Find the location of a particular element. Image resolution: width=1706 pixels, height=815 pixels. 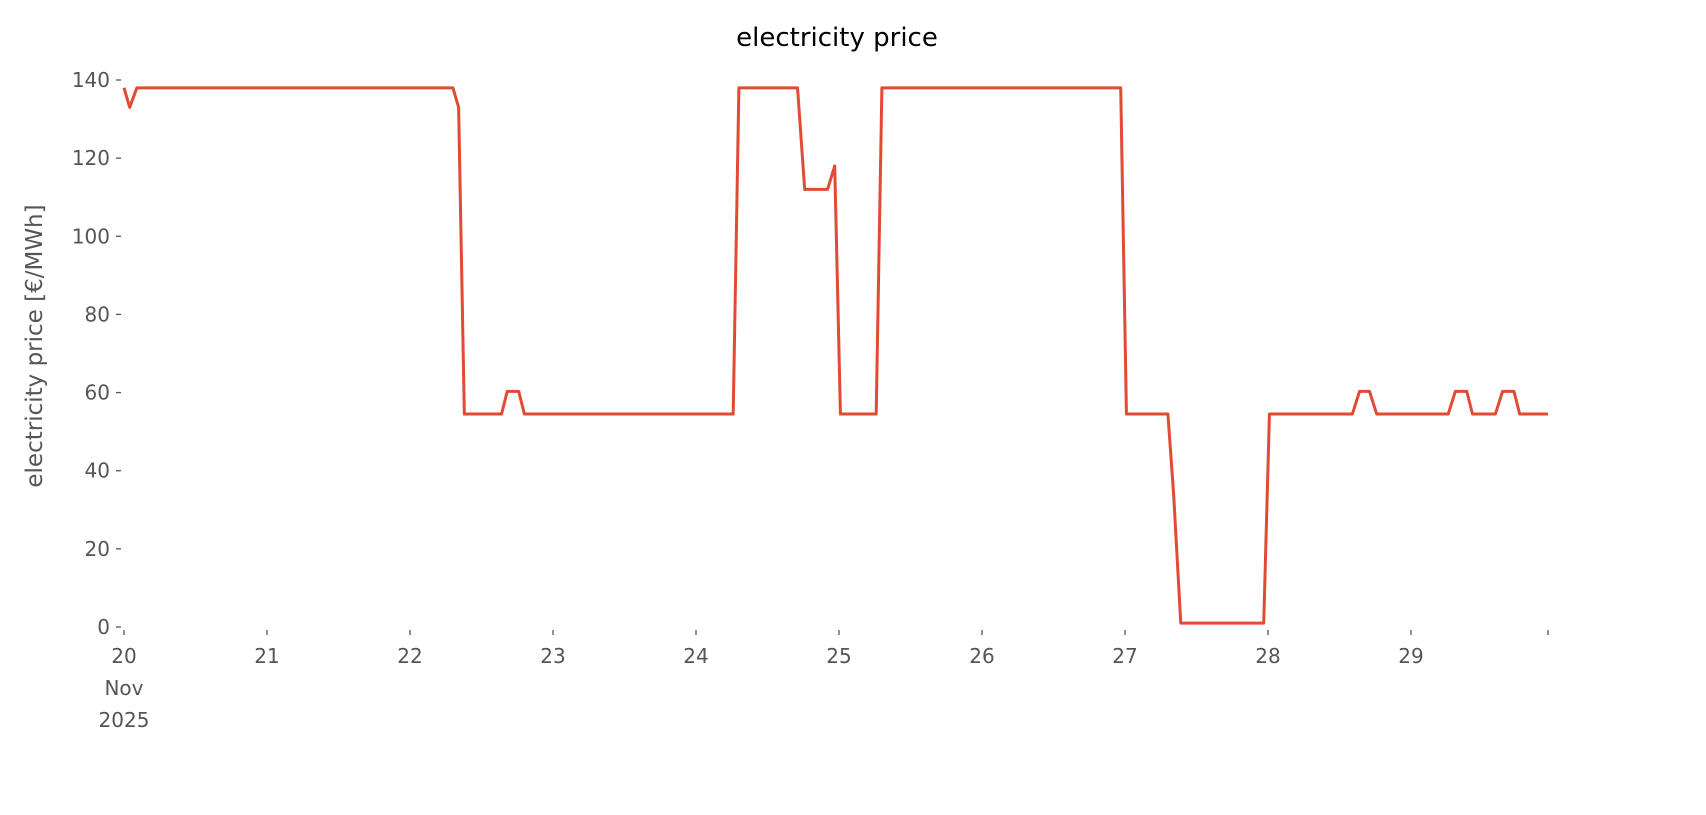

y-tick-label: 100 is located at coordinates (91, 236).